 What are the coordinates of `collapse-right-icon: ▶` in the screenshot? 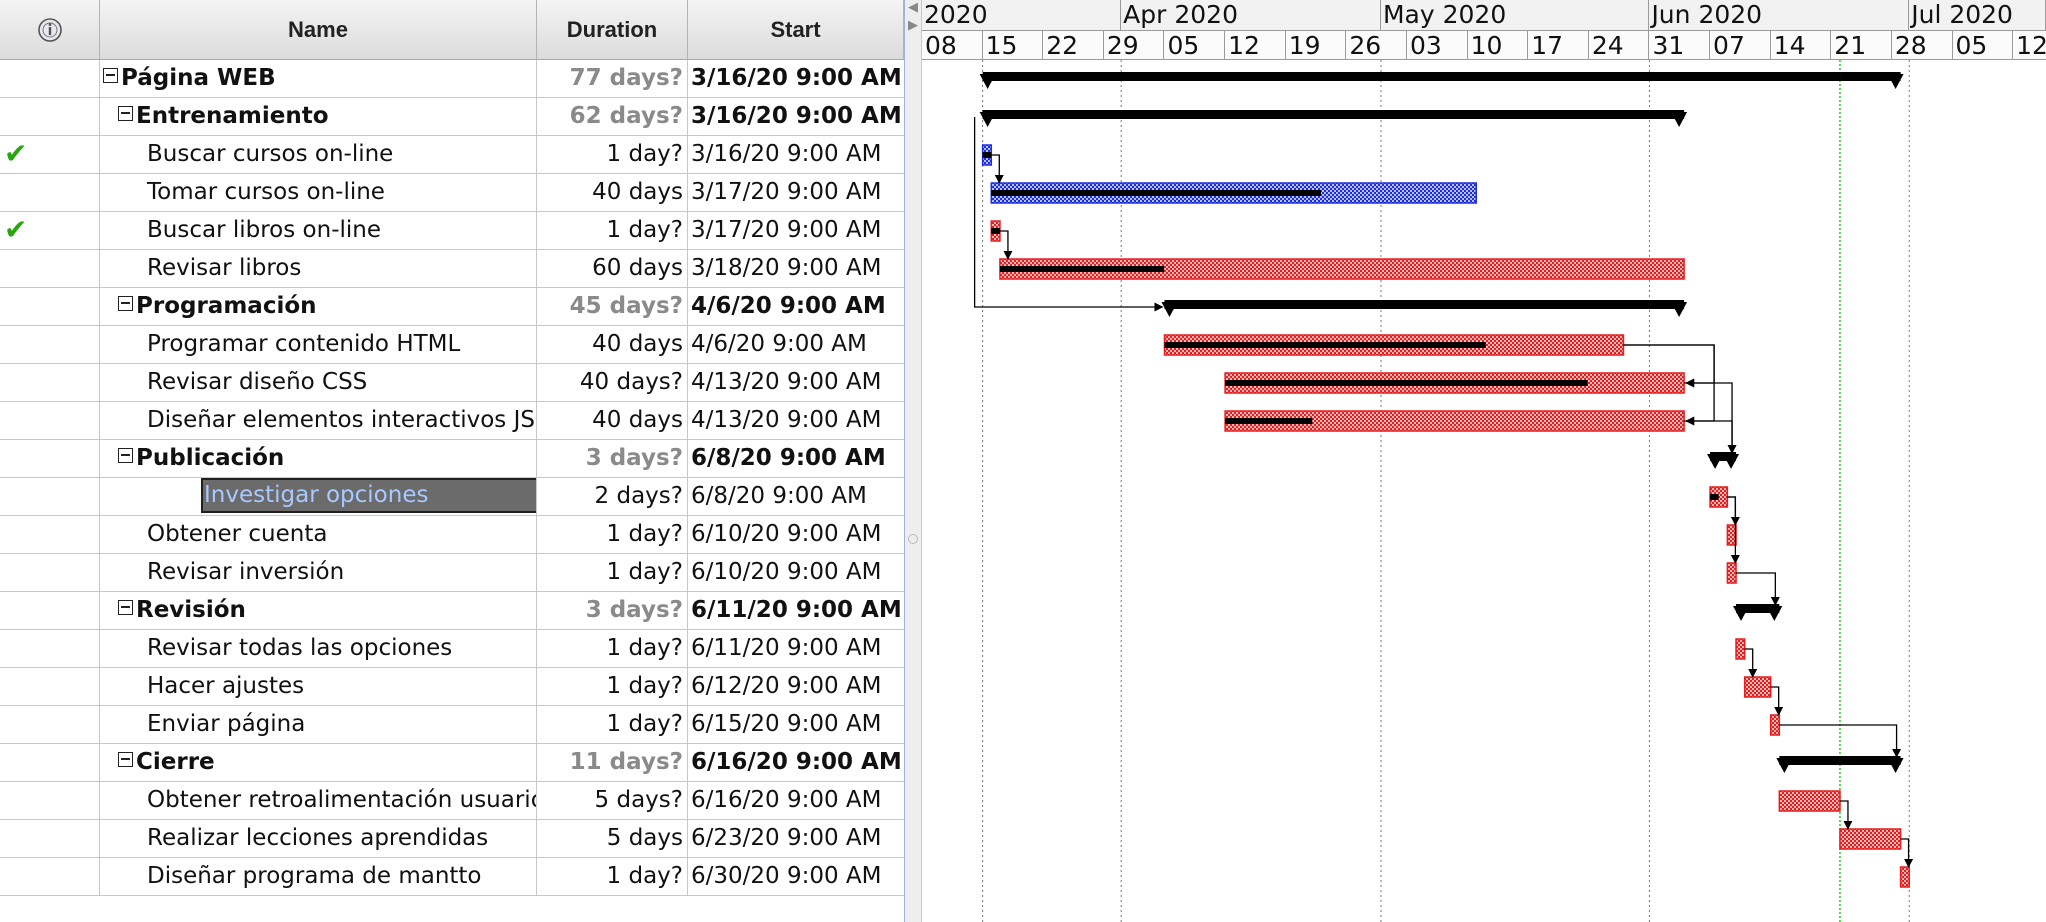 It's located at (913, 25).